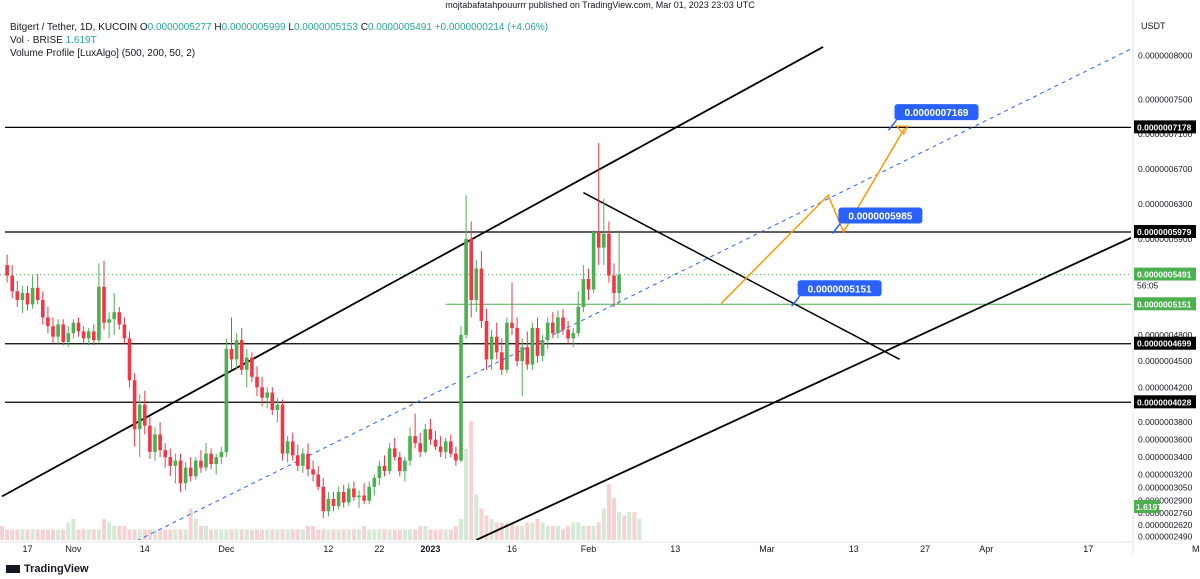  I want to click on tradingview-logo: TradingView, so click(47, 569).